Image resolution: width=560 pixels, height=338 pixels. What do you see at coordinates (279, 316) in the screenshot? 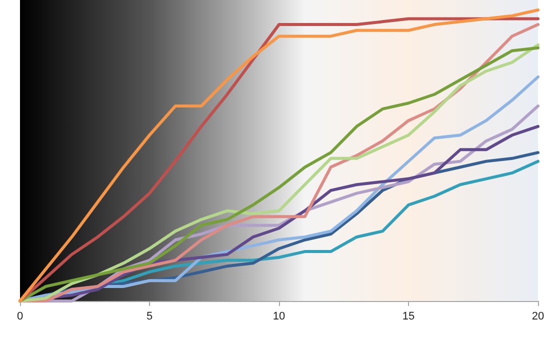
I see `x-tick-label: 10` at bounding box center [279, 316].